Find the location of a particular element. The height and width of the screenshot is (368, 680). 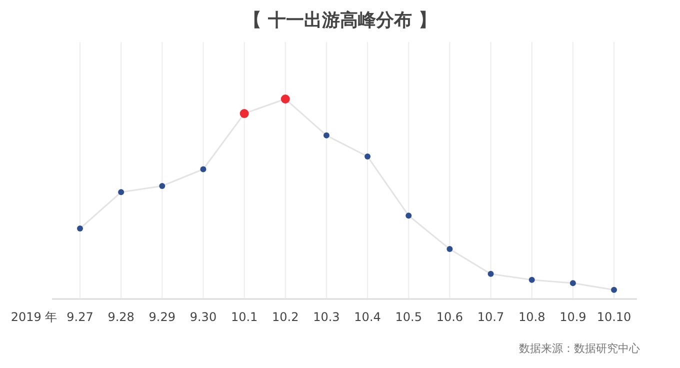

x-tick-label: 9.28 is located at coordinates (121, 317).